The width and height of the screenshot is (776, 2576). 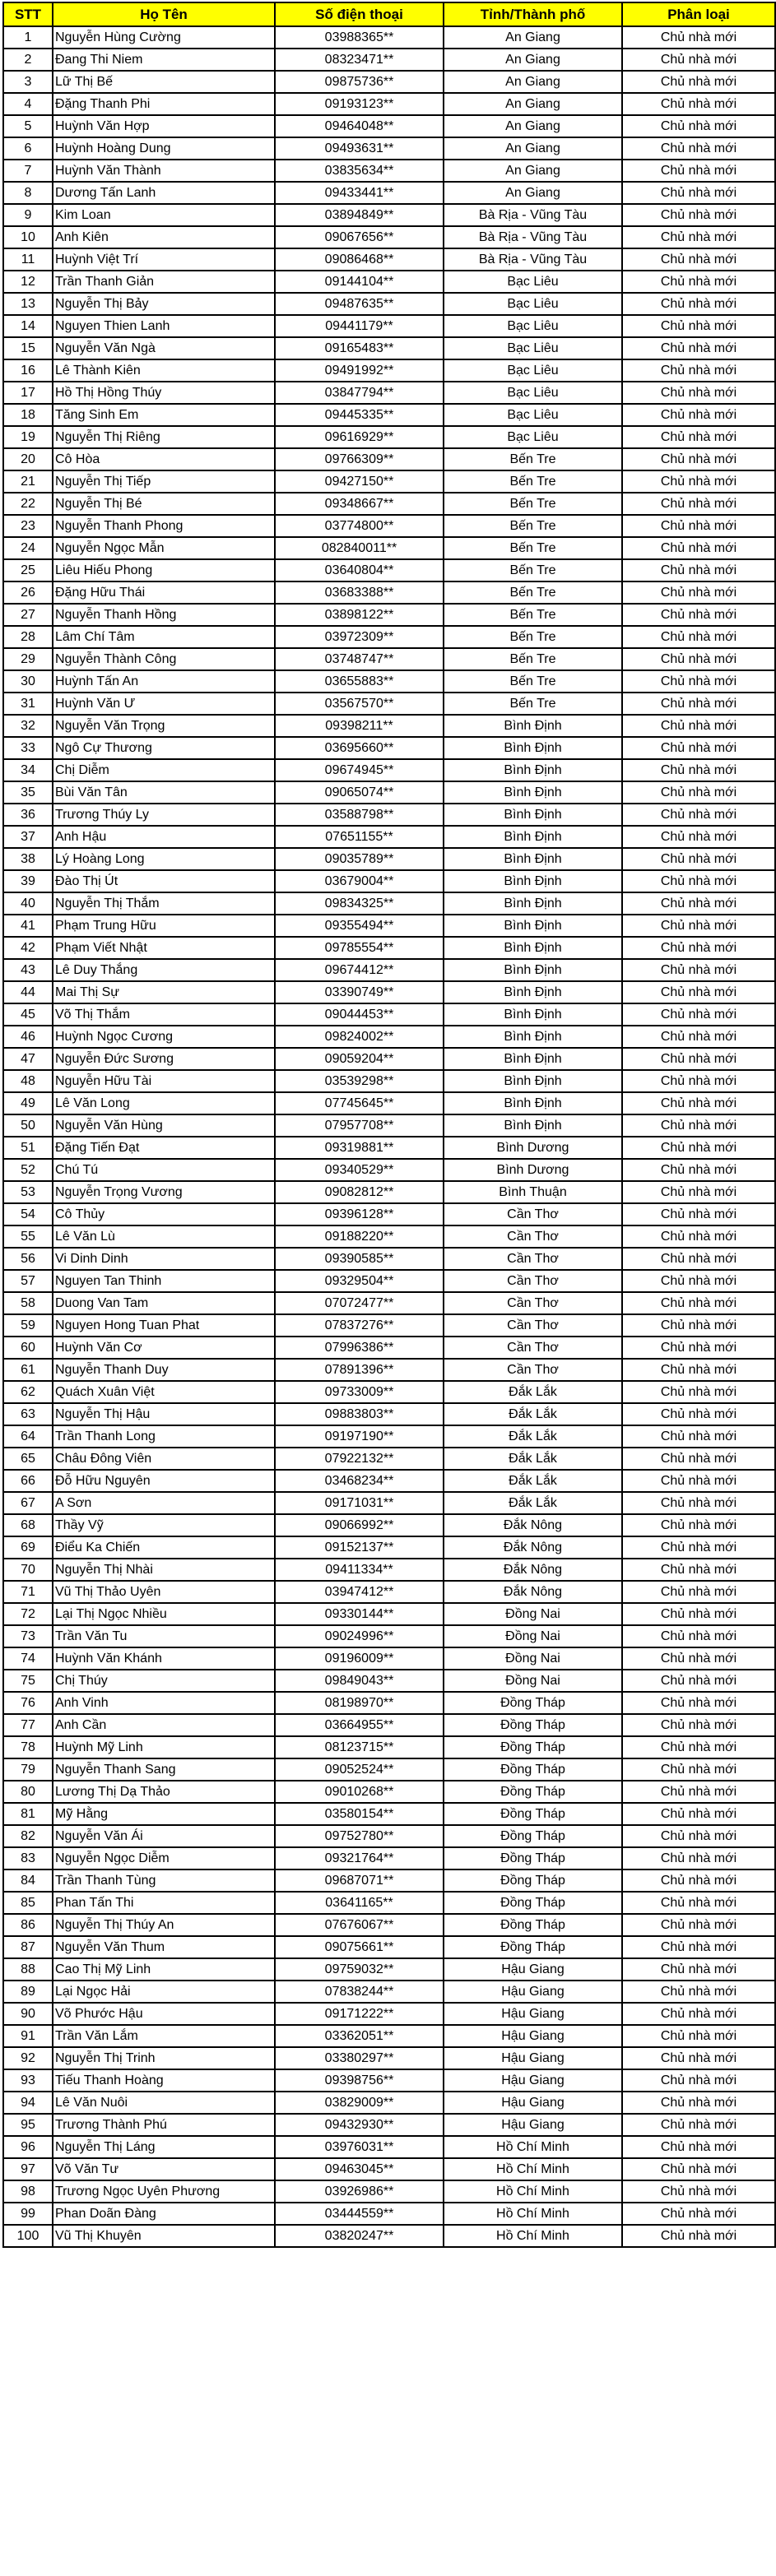 I want to click on cell-name: Võ Văn Tư, so click(x=164, y=2169).